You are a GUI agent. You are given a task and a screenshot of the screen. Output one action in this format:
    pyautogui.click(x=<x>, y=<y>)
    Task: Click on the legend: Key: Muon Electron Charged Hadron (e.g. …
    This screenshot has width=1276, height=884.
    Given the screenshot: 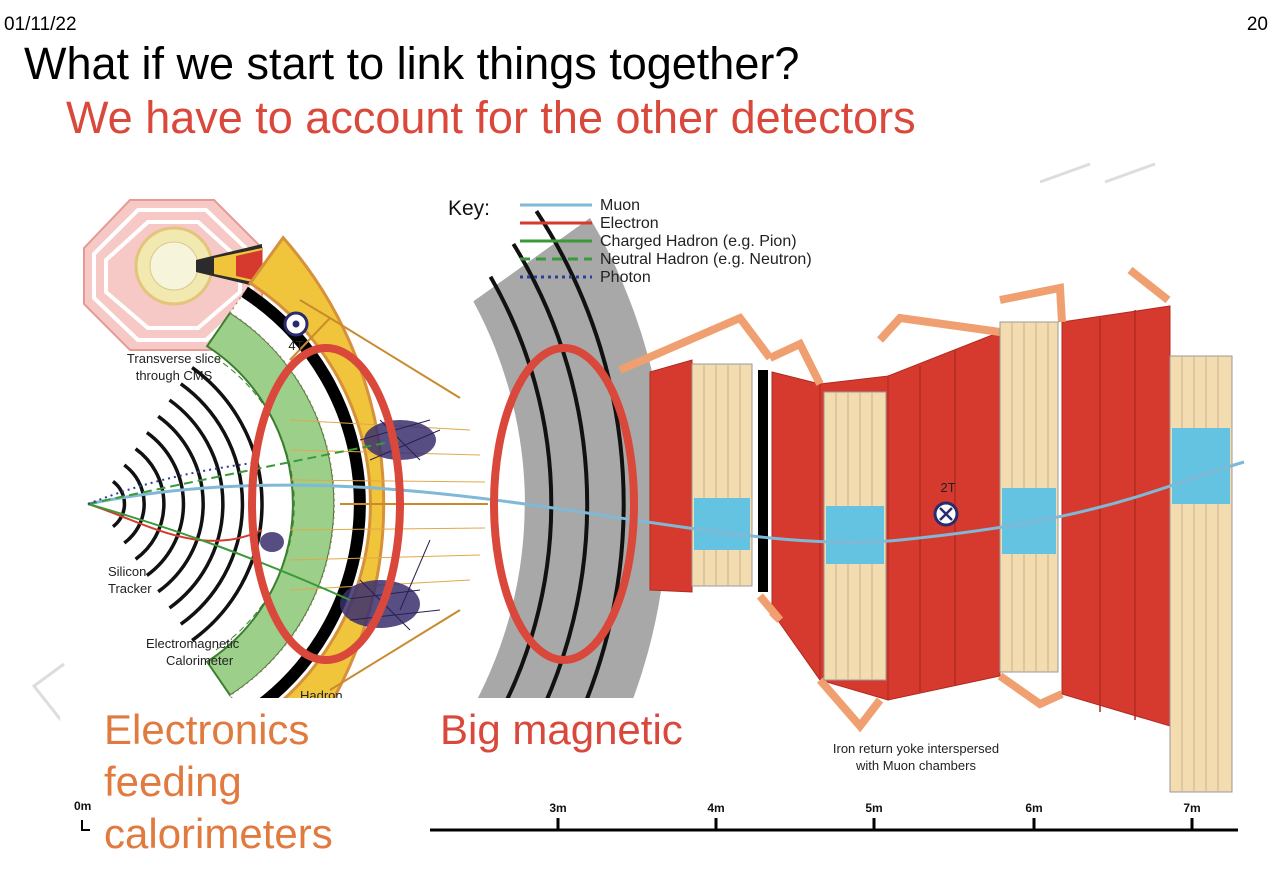 What is the action you would take?
    pyautogui.click(x=630, y=241)
    